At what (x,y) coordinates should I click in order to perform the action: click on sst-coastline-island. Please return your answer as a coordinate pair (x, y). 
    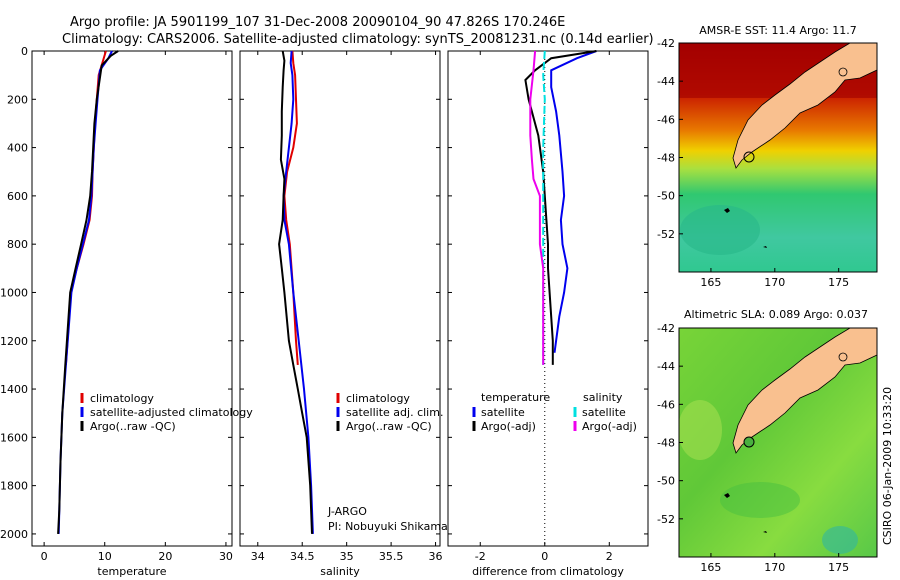
    Looking at the image, I should click on (745, 228).